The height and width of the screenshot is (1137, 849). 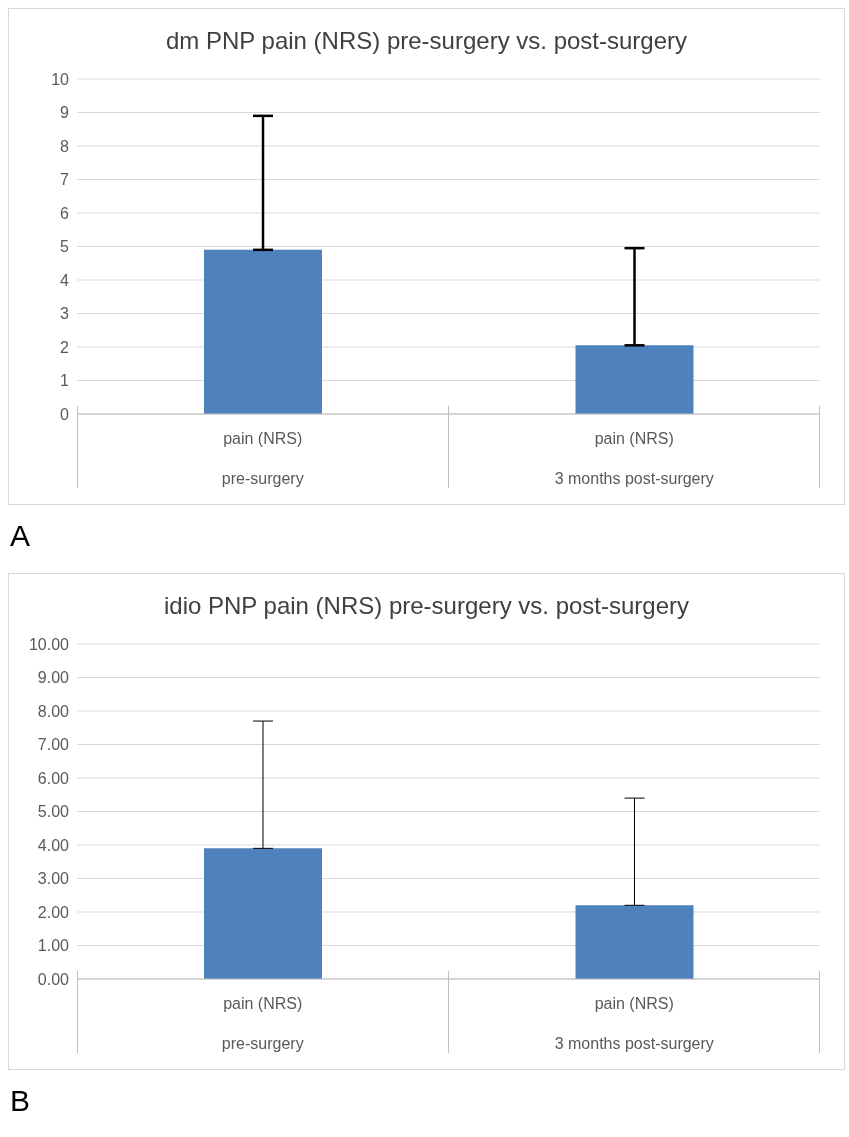 I want to click on y-tick-label: 7, so click(x=65, y=180).